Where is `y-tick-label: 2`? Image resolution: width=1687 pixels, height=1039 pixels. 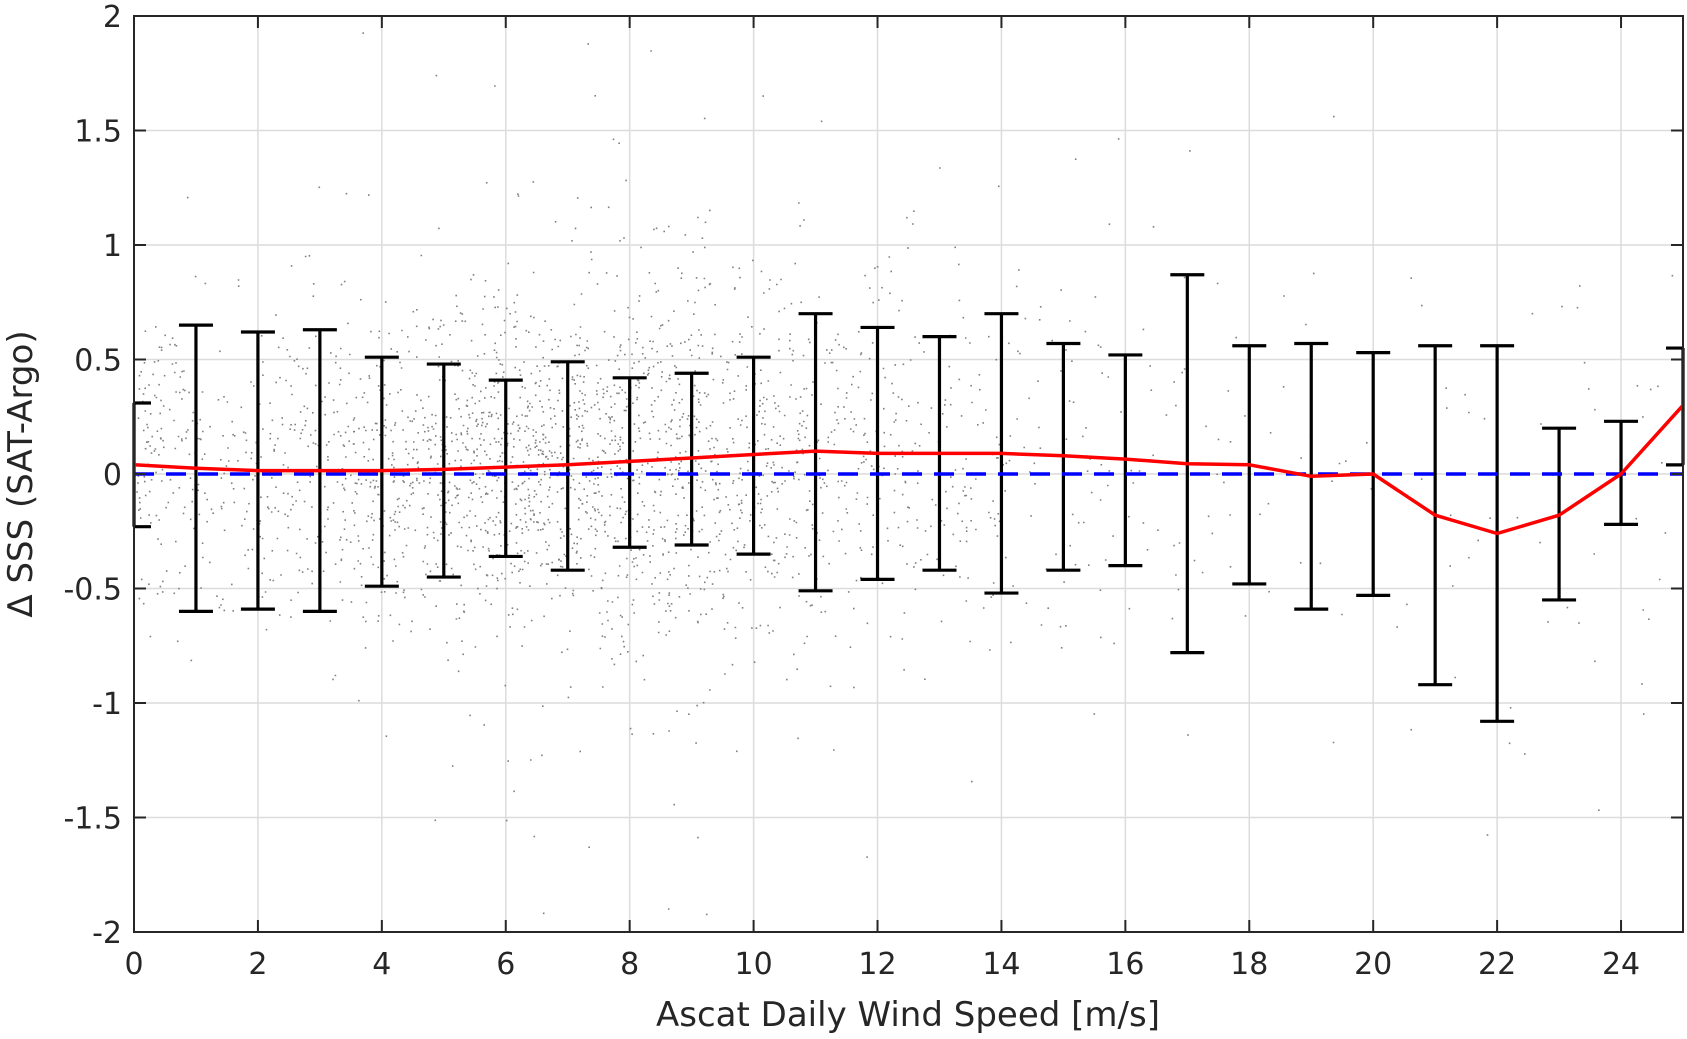
y-tick-label: 2 is located at coordinates (112, 17).